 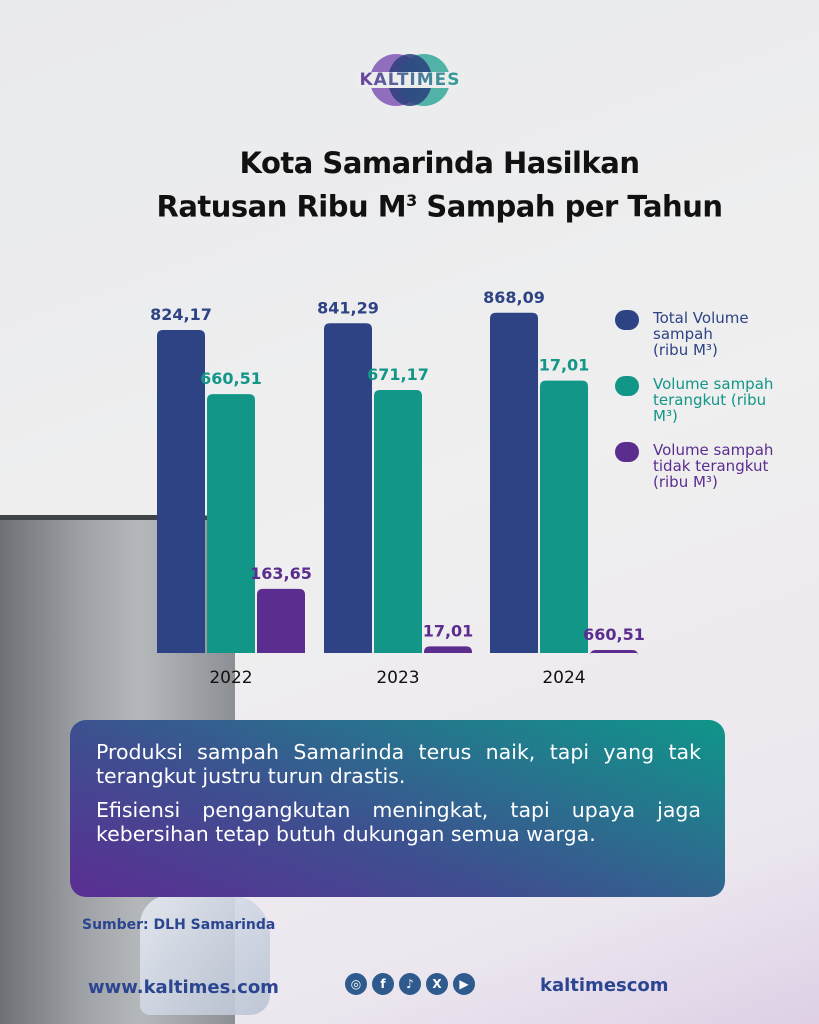 I want to click on logo-text: KALTIMES, so click(x=410, y=80).